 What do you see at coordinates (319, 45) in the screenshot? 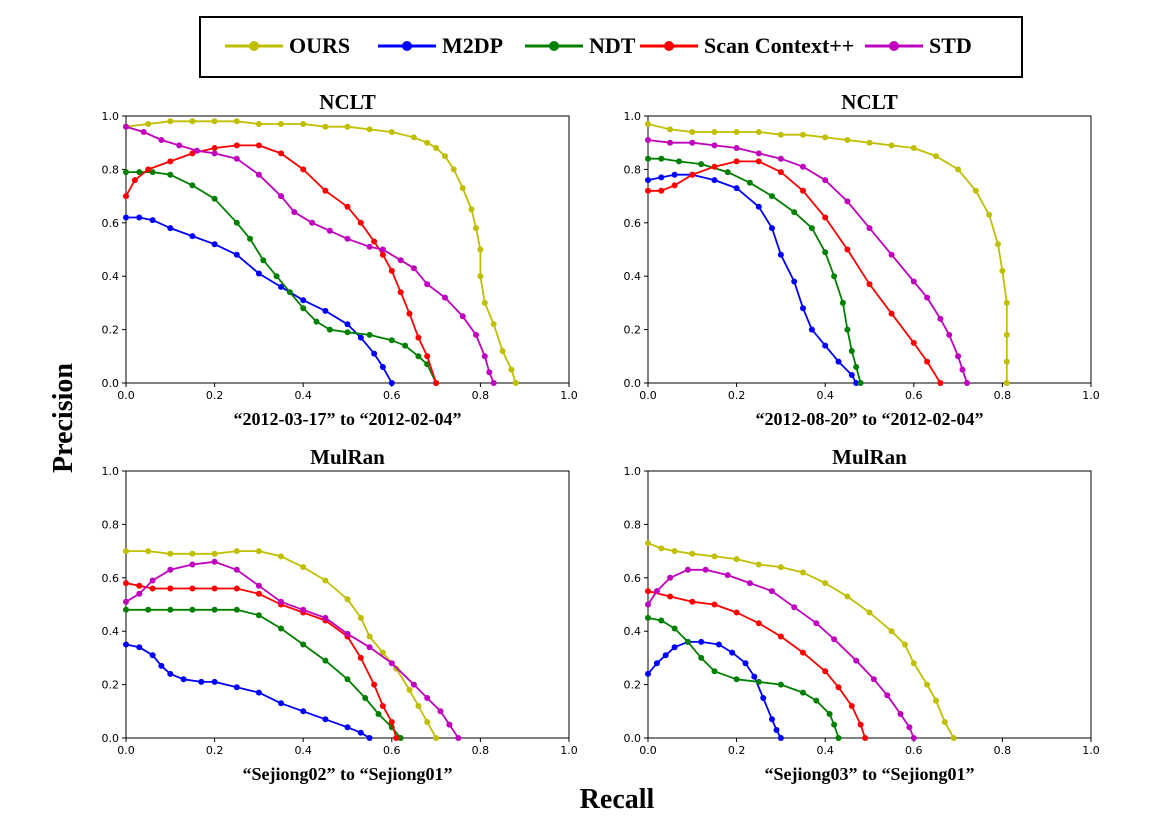
I see `legend-label-ours: OURS` at bounding box center [319, 45].